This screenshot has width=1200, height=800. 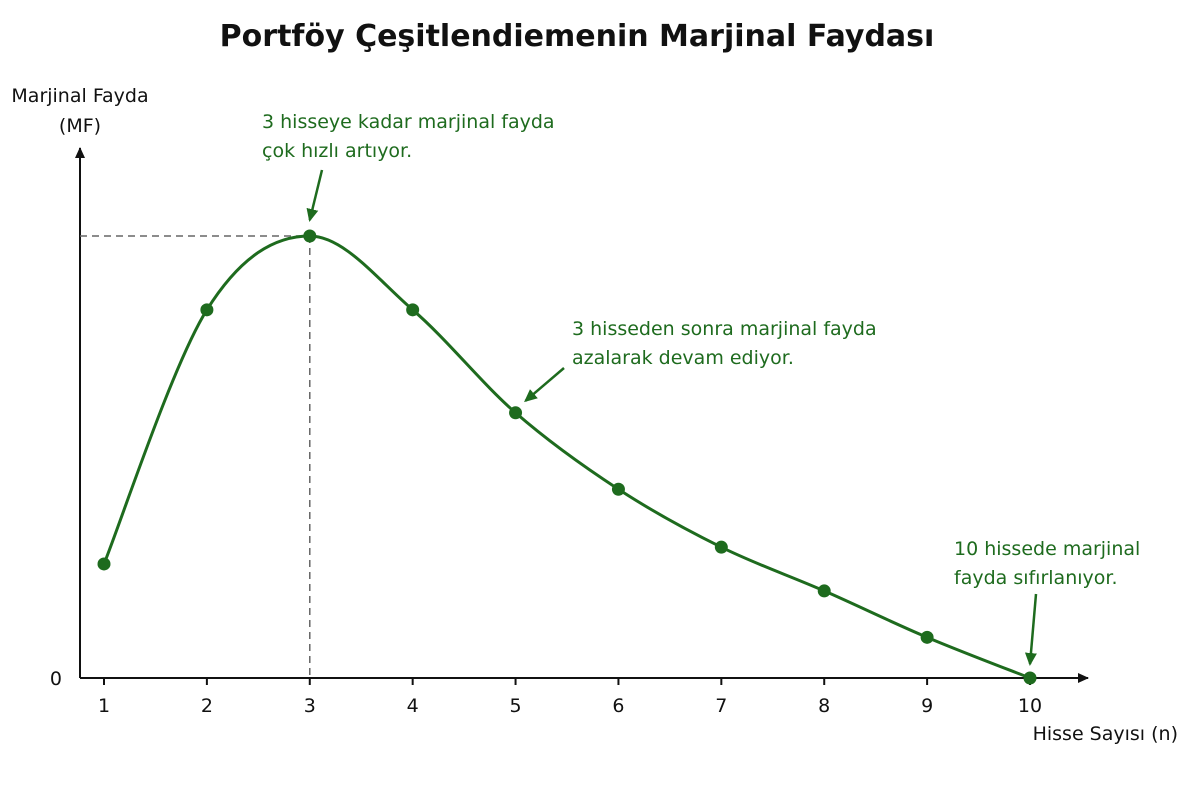 What do you see at coordinates (1047, 549) in the screenshot?
I see `annotation-3-line-1: 10 hissede marjinal` at bounding box center [1047, 549].